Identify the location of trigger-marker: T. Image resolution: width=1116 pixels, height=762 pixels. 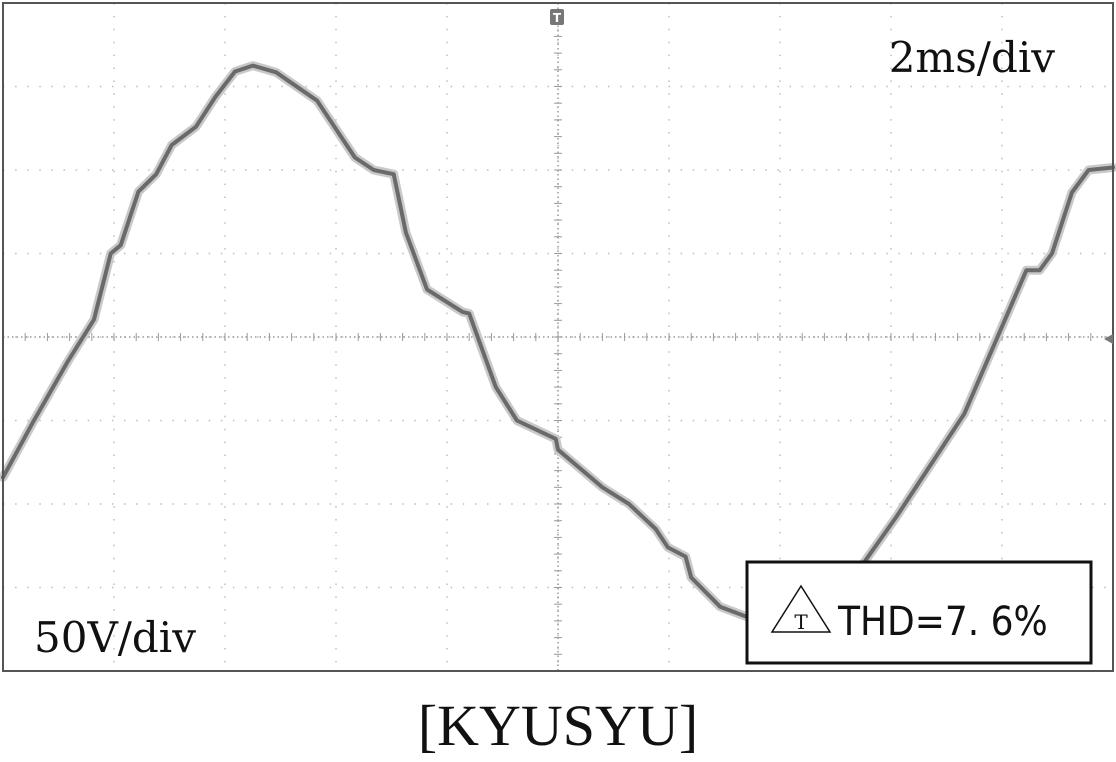
(557, 17).